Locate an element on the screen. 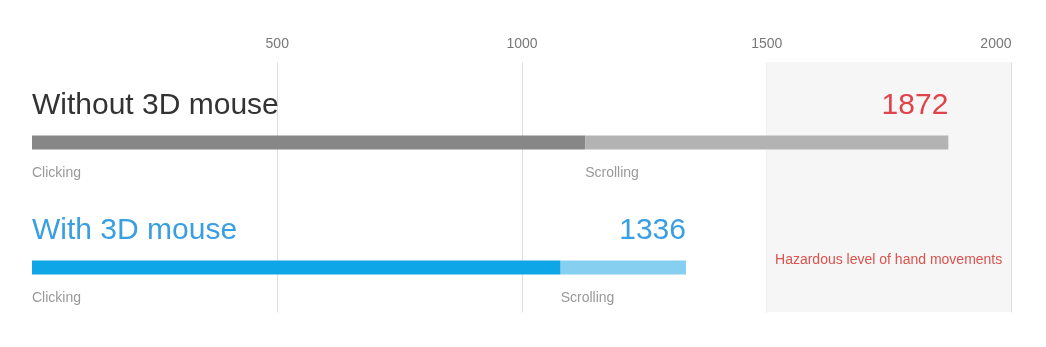 Image resolution: width=1046 pixels, height=347 pixels. total-label: 1336 is located at coordinates (652, 228).